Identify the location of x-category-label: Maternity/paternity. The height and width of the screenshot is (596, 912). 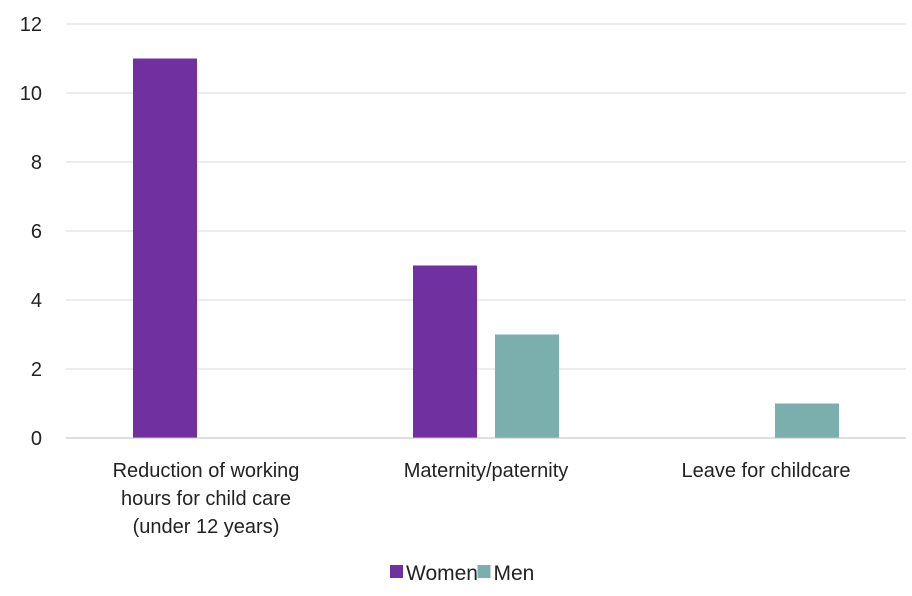
(486, 471).